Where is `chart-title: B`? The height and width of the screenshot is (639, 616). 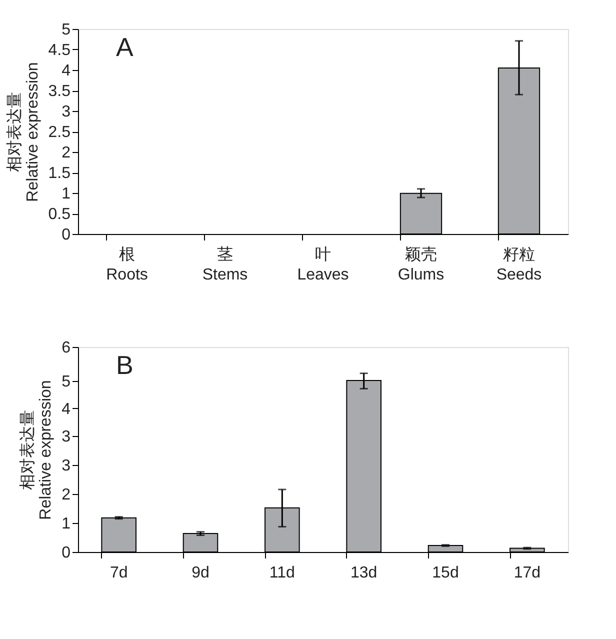
chart-title: B is located at coordinates (125, 365).